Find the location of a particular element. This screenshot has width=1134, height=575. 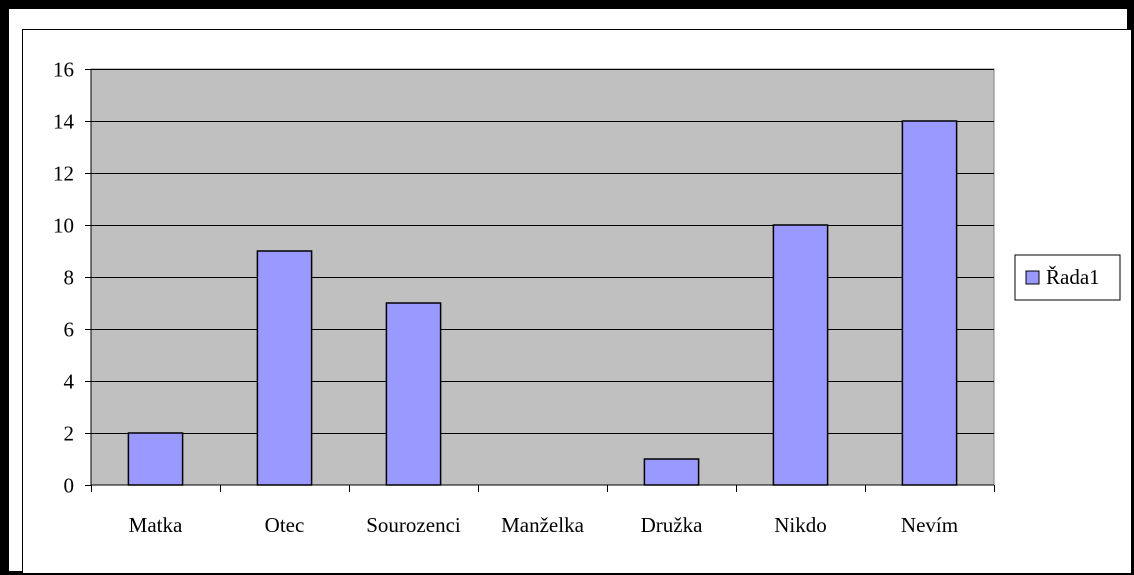

legend-label: Řada1 is located at coordinates (1073, 277).